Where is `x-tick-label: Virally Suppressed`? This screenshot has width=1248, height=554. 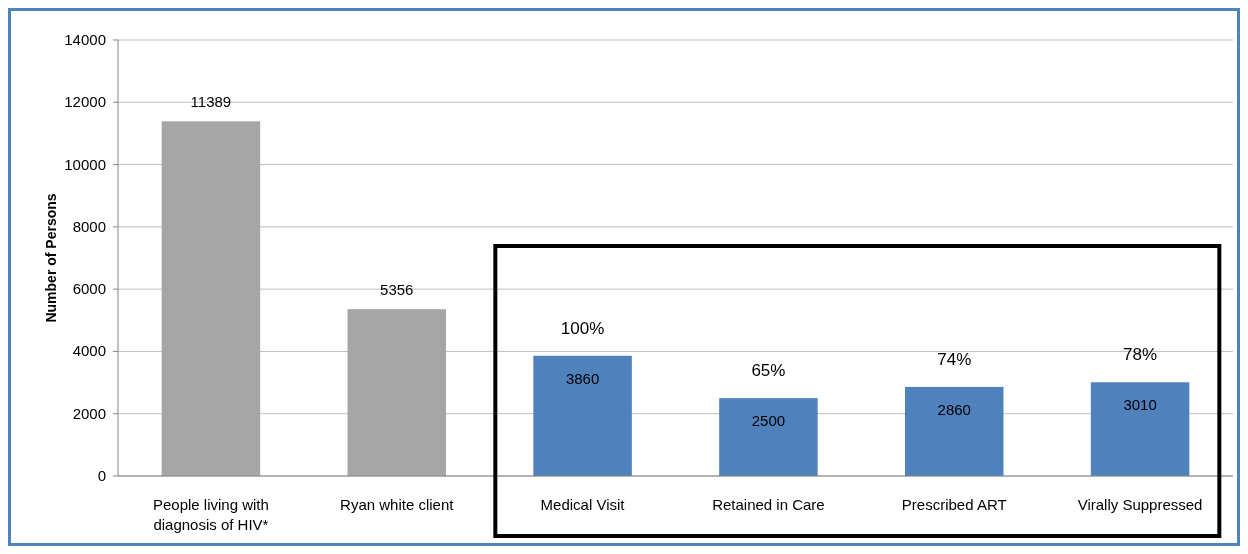 x-tick-label: Virally Suppressed is located at coordinates (1140, 504).